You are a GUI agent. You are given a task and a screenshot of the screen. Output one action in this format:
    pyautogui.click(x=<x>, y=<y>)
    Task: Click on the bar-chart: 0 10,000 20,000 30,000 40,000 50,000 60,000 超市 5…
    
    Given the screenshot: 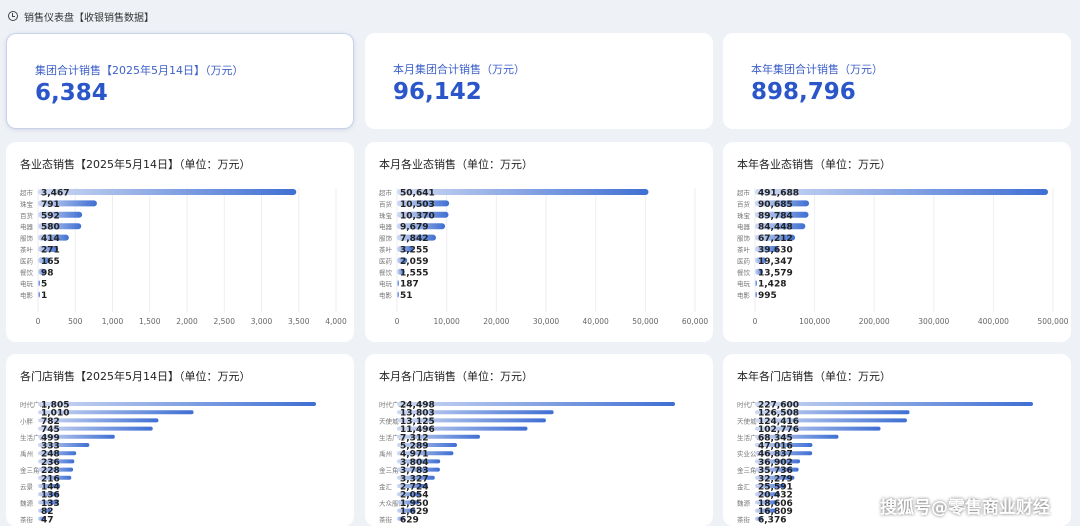 What is the action you would take?
    pyautogui.click(x=543, y=257)
    